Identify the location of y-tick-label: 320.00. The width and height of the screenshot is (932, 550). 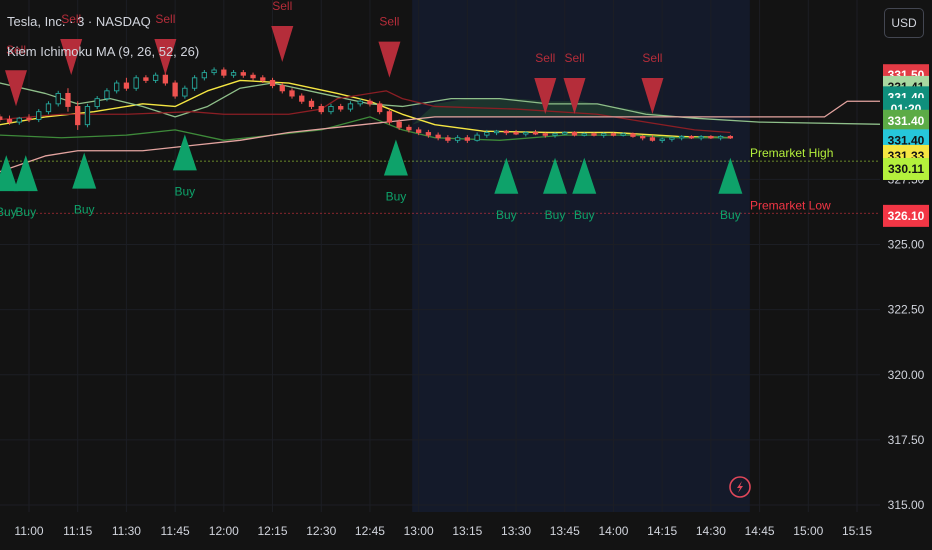
(906, 375).